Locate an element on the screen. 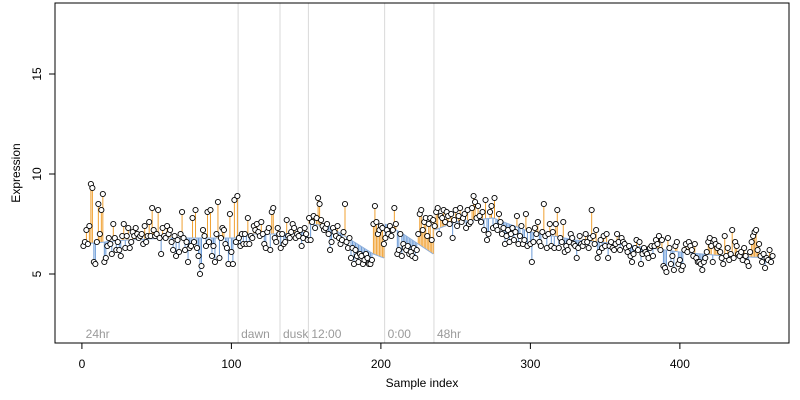  segment-label: 48hr is located at coordinates (449, 334).